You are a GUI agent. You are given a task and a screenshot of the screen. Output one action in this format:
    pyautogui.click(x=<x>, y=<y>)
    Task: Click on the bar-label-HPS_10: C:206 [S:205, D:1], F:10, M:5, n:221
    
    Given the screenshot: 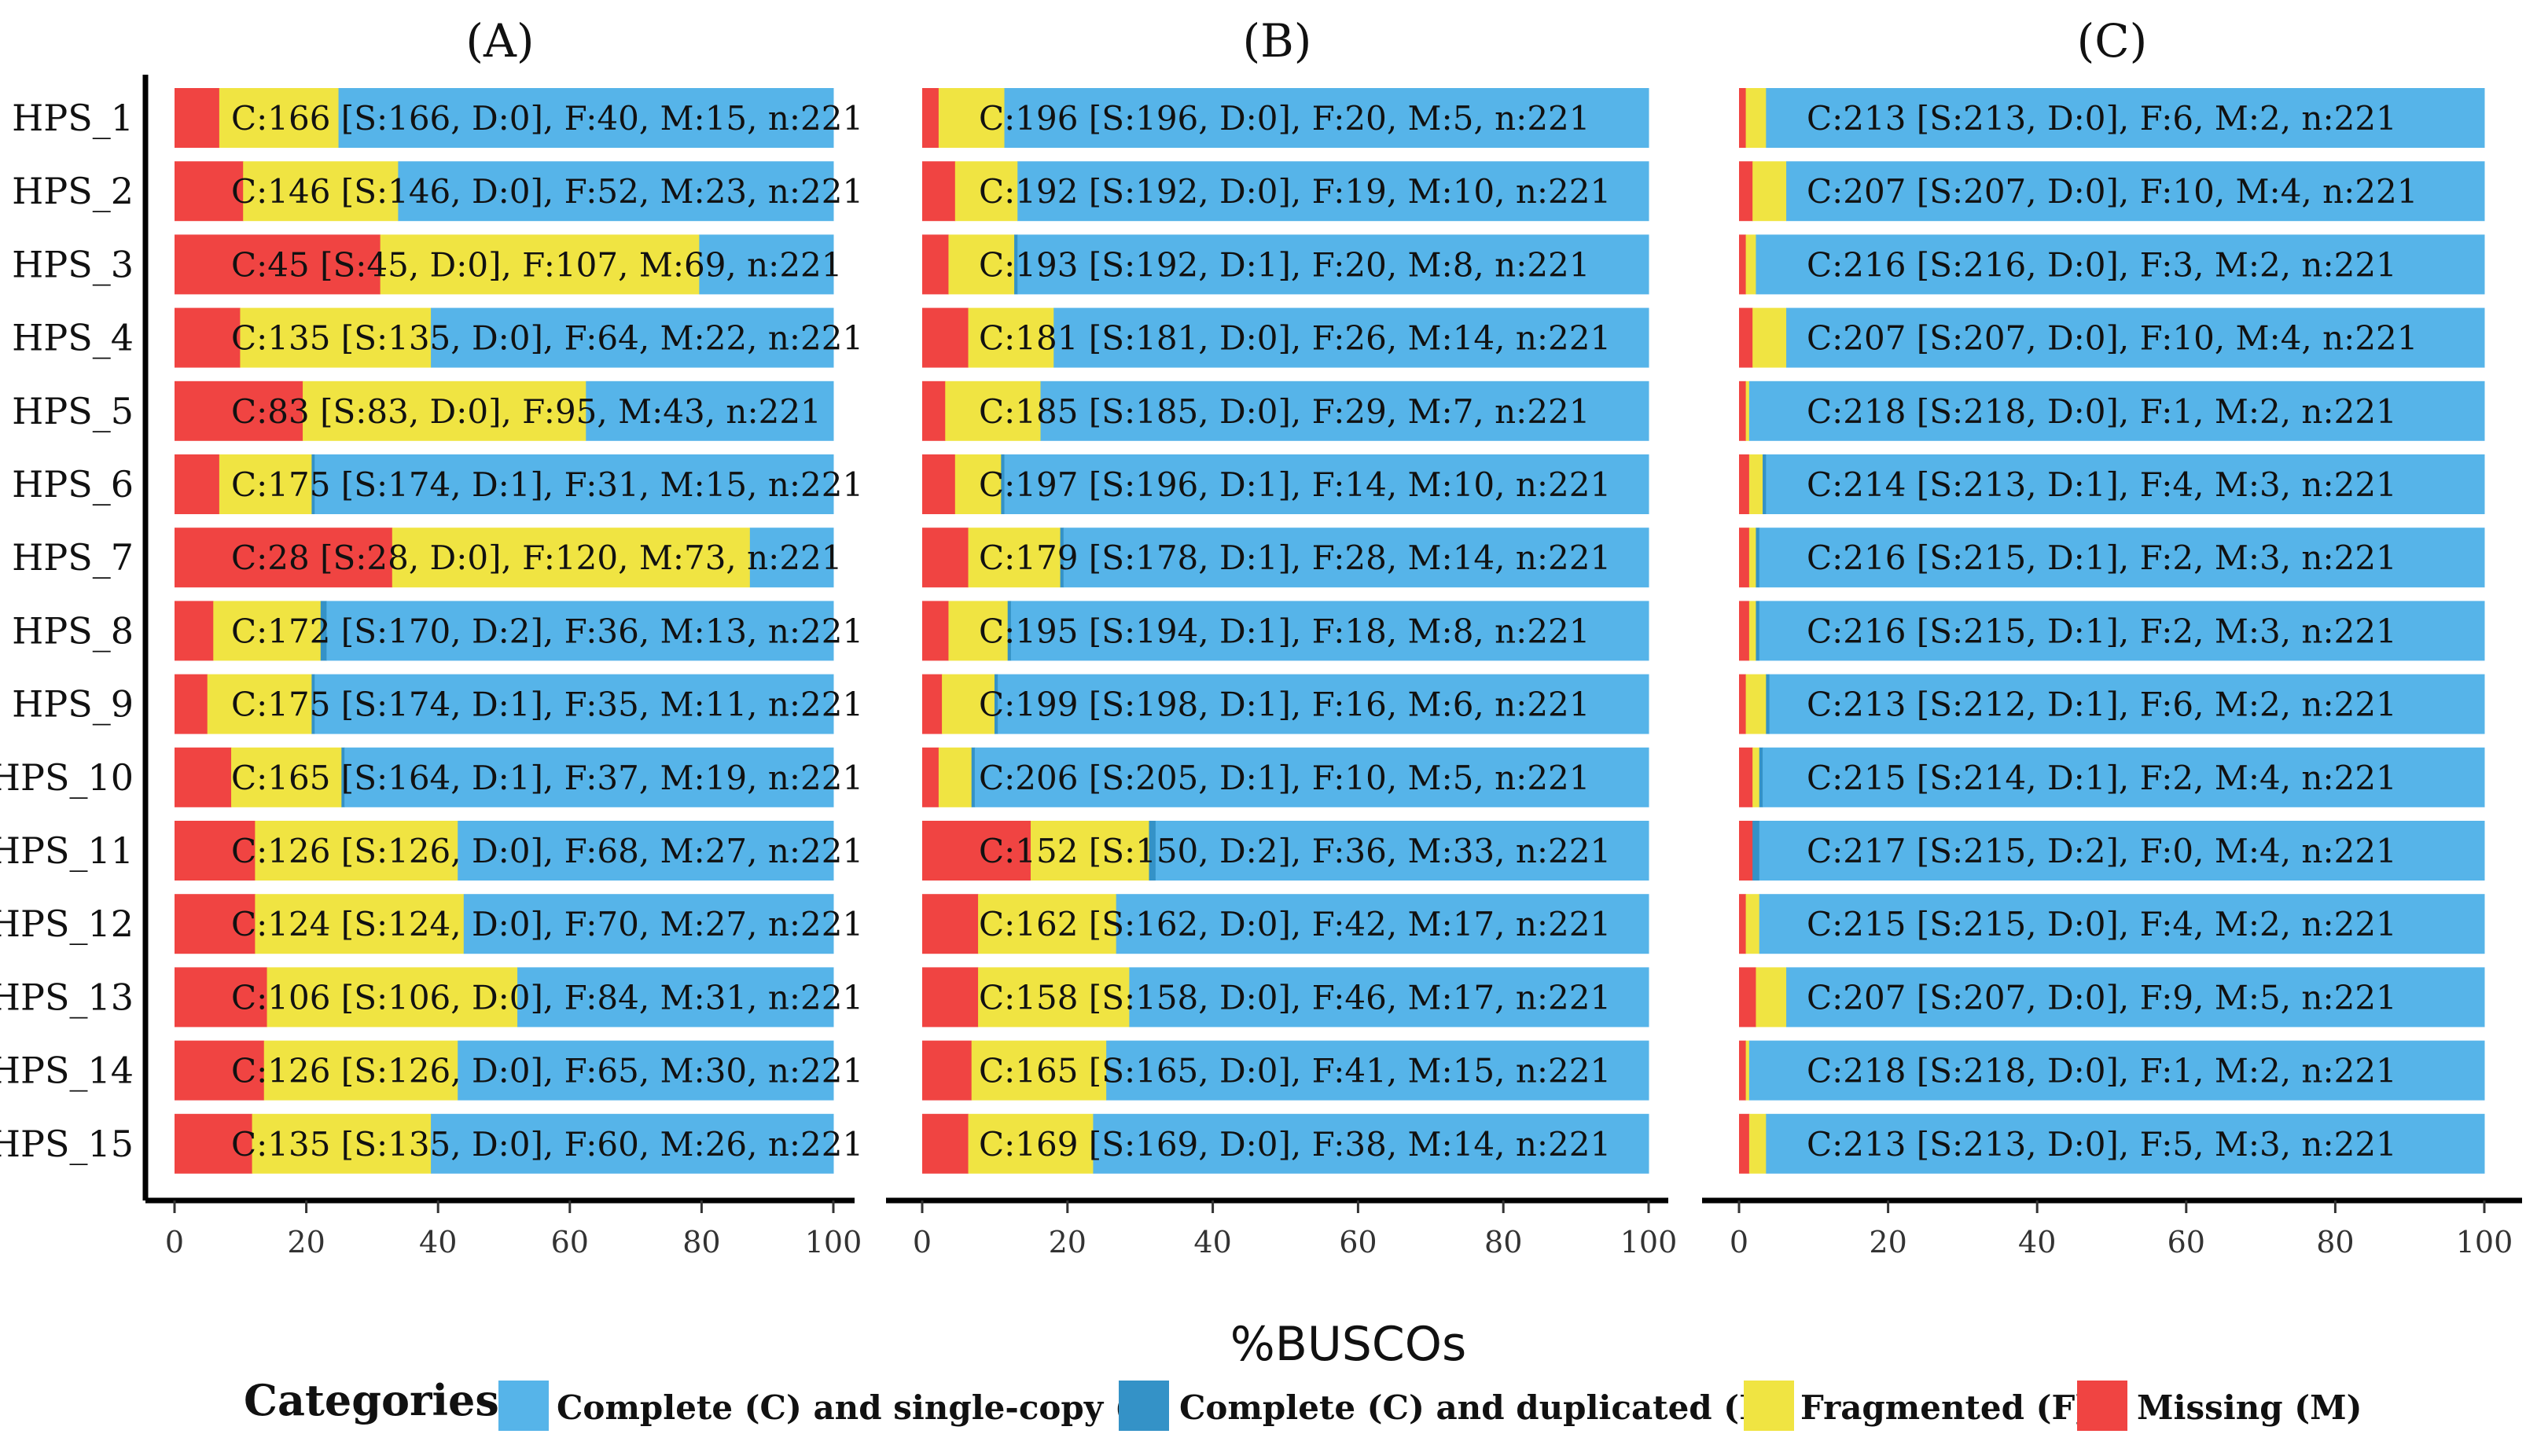 What is the action you would take?
    pyautogui.click(x=1284, y=778)
    